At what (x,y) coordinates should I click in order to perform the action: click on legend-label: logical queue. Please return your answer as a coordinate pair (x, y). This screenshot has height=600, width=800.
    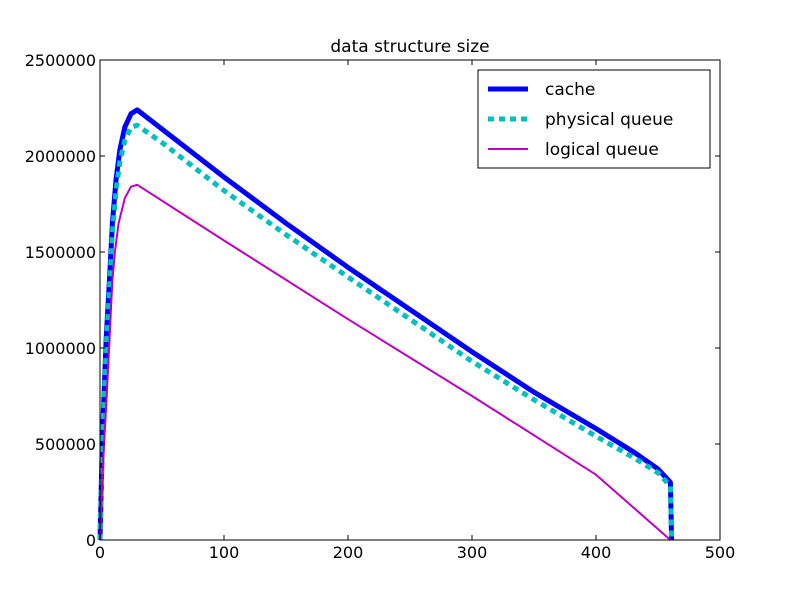
    Looking at the image, I should click on (602, 150).